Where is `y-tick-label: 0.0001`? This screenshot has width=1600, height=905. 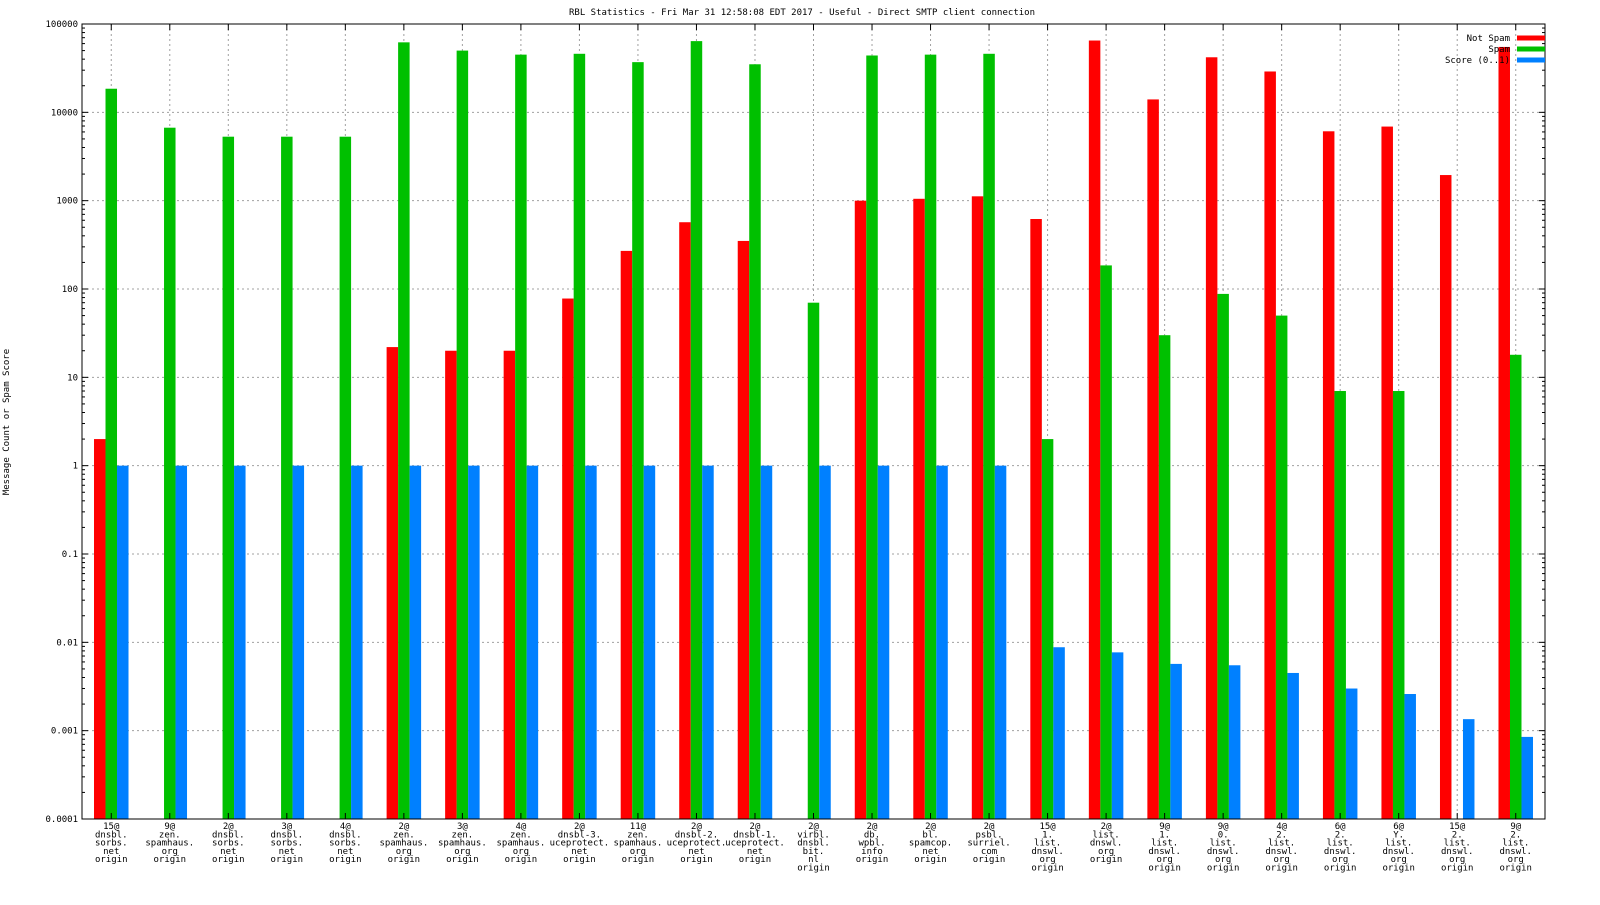
y-tick-label: 0.0001 is located at coordinates (61, 820).